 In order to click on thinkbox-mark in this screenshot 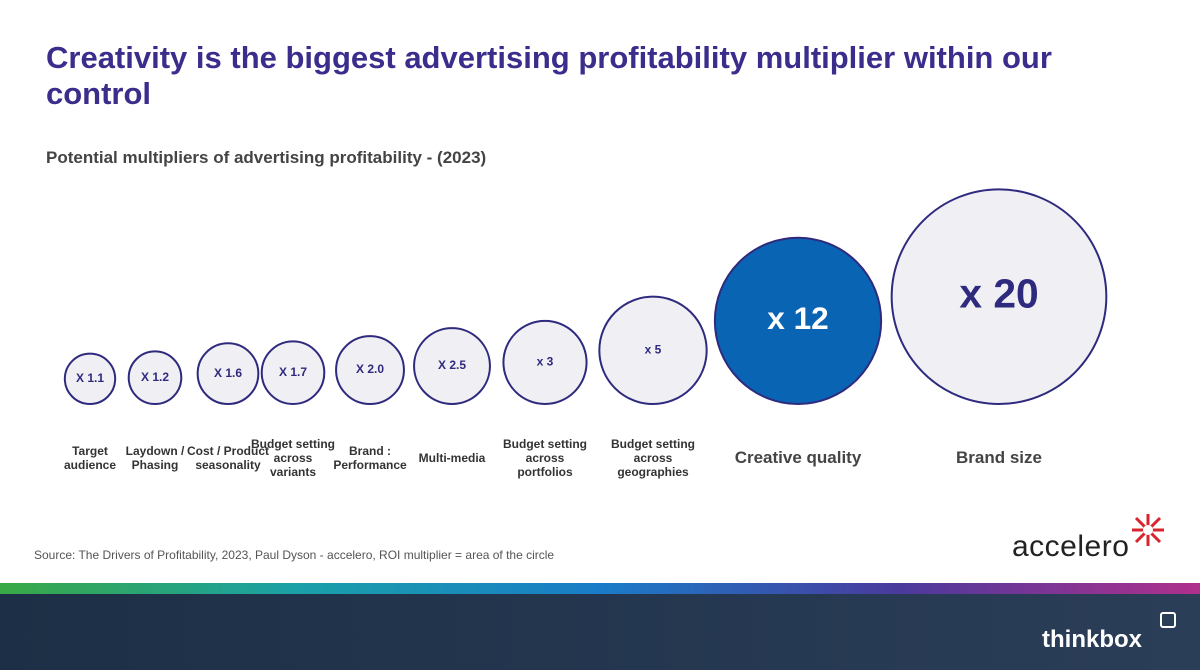, I will do `click(1168, 620)`.